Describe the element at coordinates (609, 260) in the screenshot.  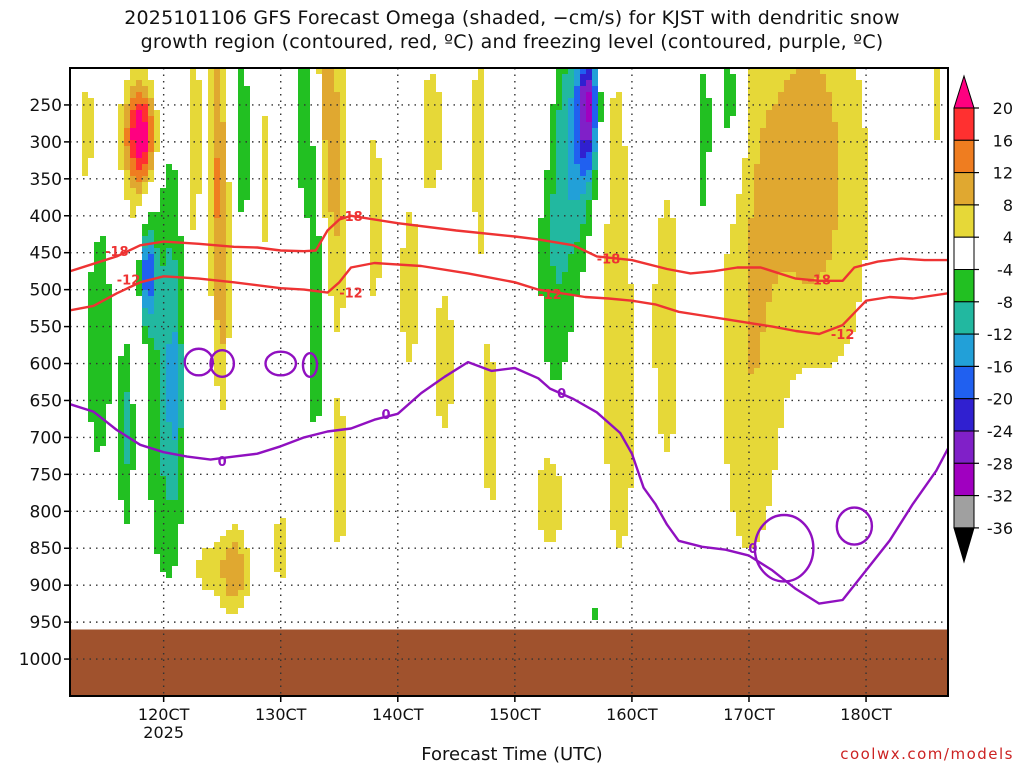
I see `contour-label: -18` at that location.